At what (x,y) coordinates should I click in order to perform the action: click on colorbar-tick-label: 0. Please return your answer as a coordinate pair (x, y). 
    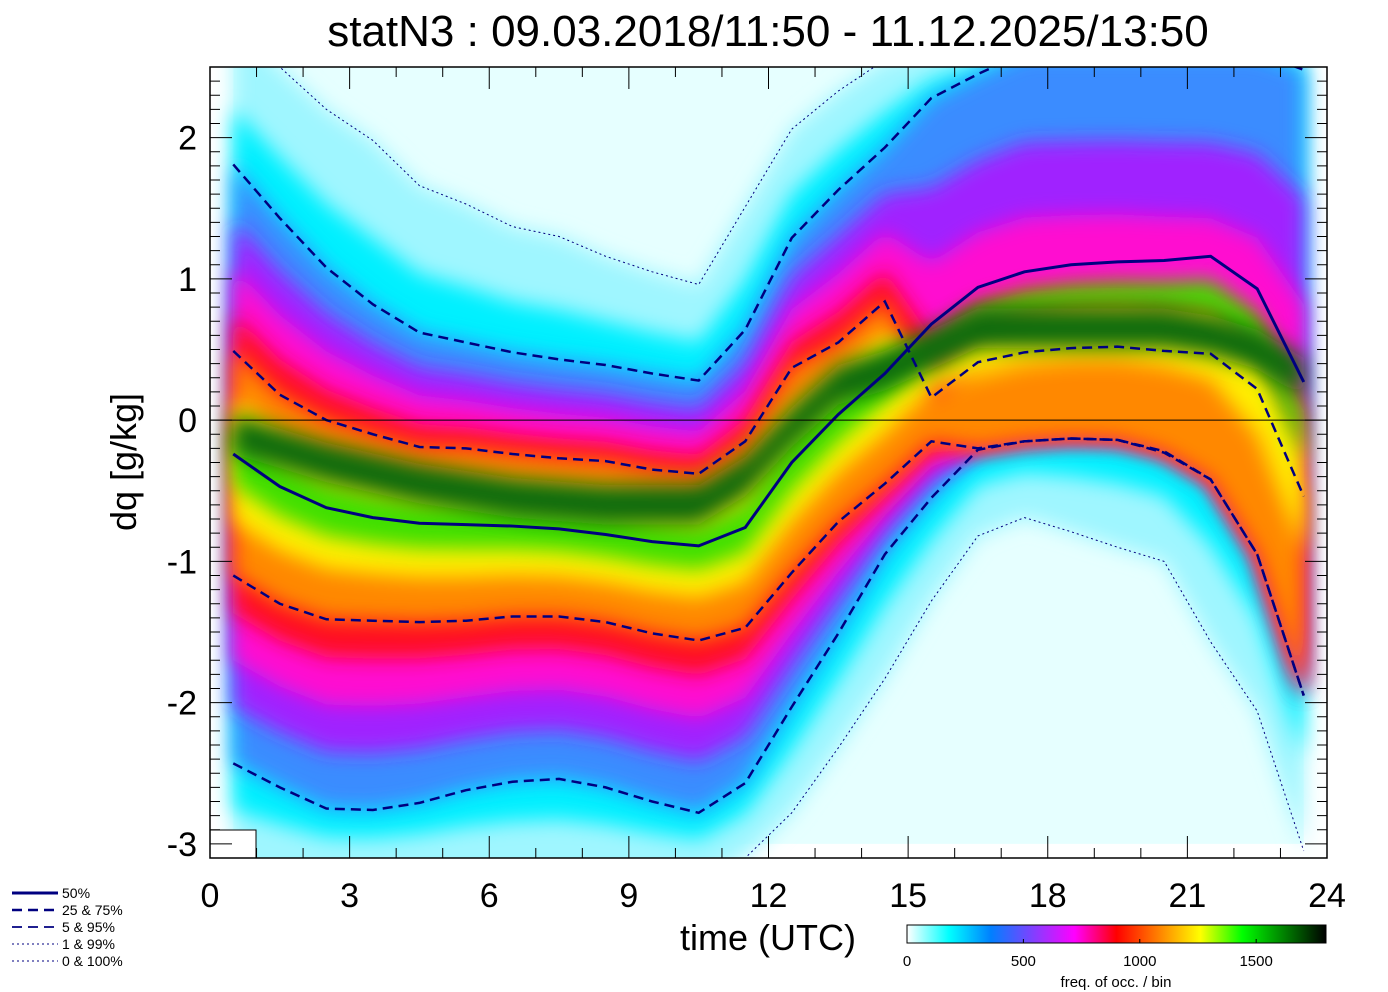
    Looking at the image, I should click on (907, 961).